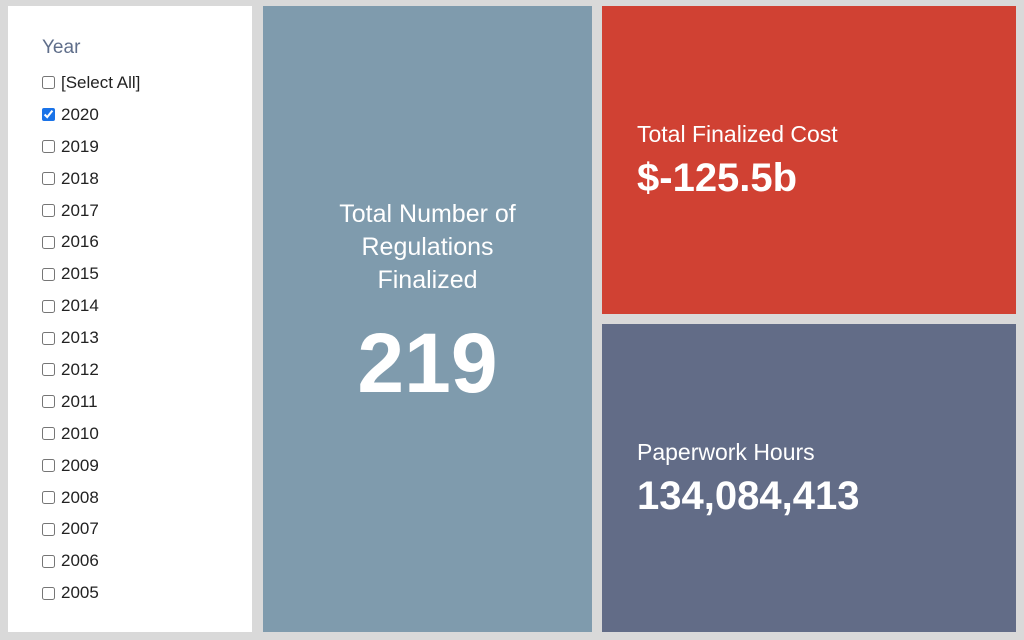 The image size is (1024, 640). I want to click on option-label: 2015, so click(80, 274).